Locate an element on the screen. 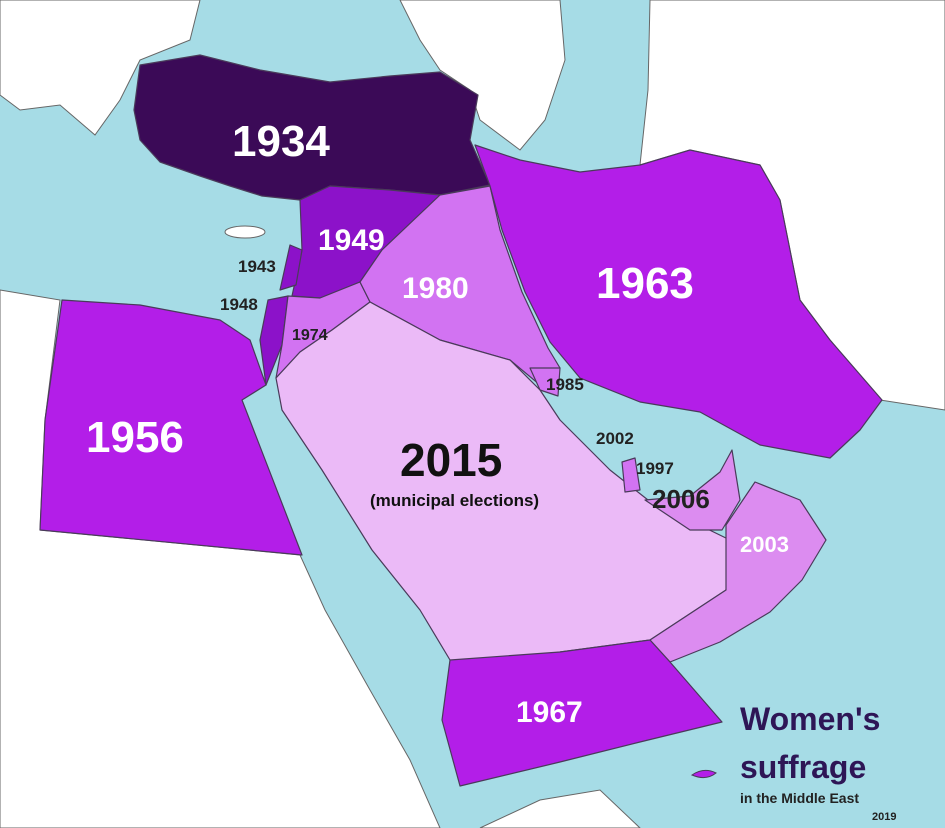  region-uae is located at coordinates (692, 490).